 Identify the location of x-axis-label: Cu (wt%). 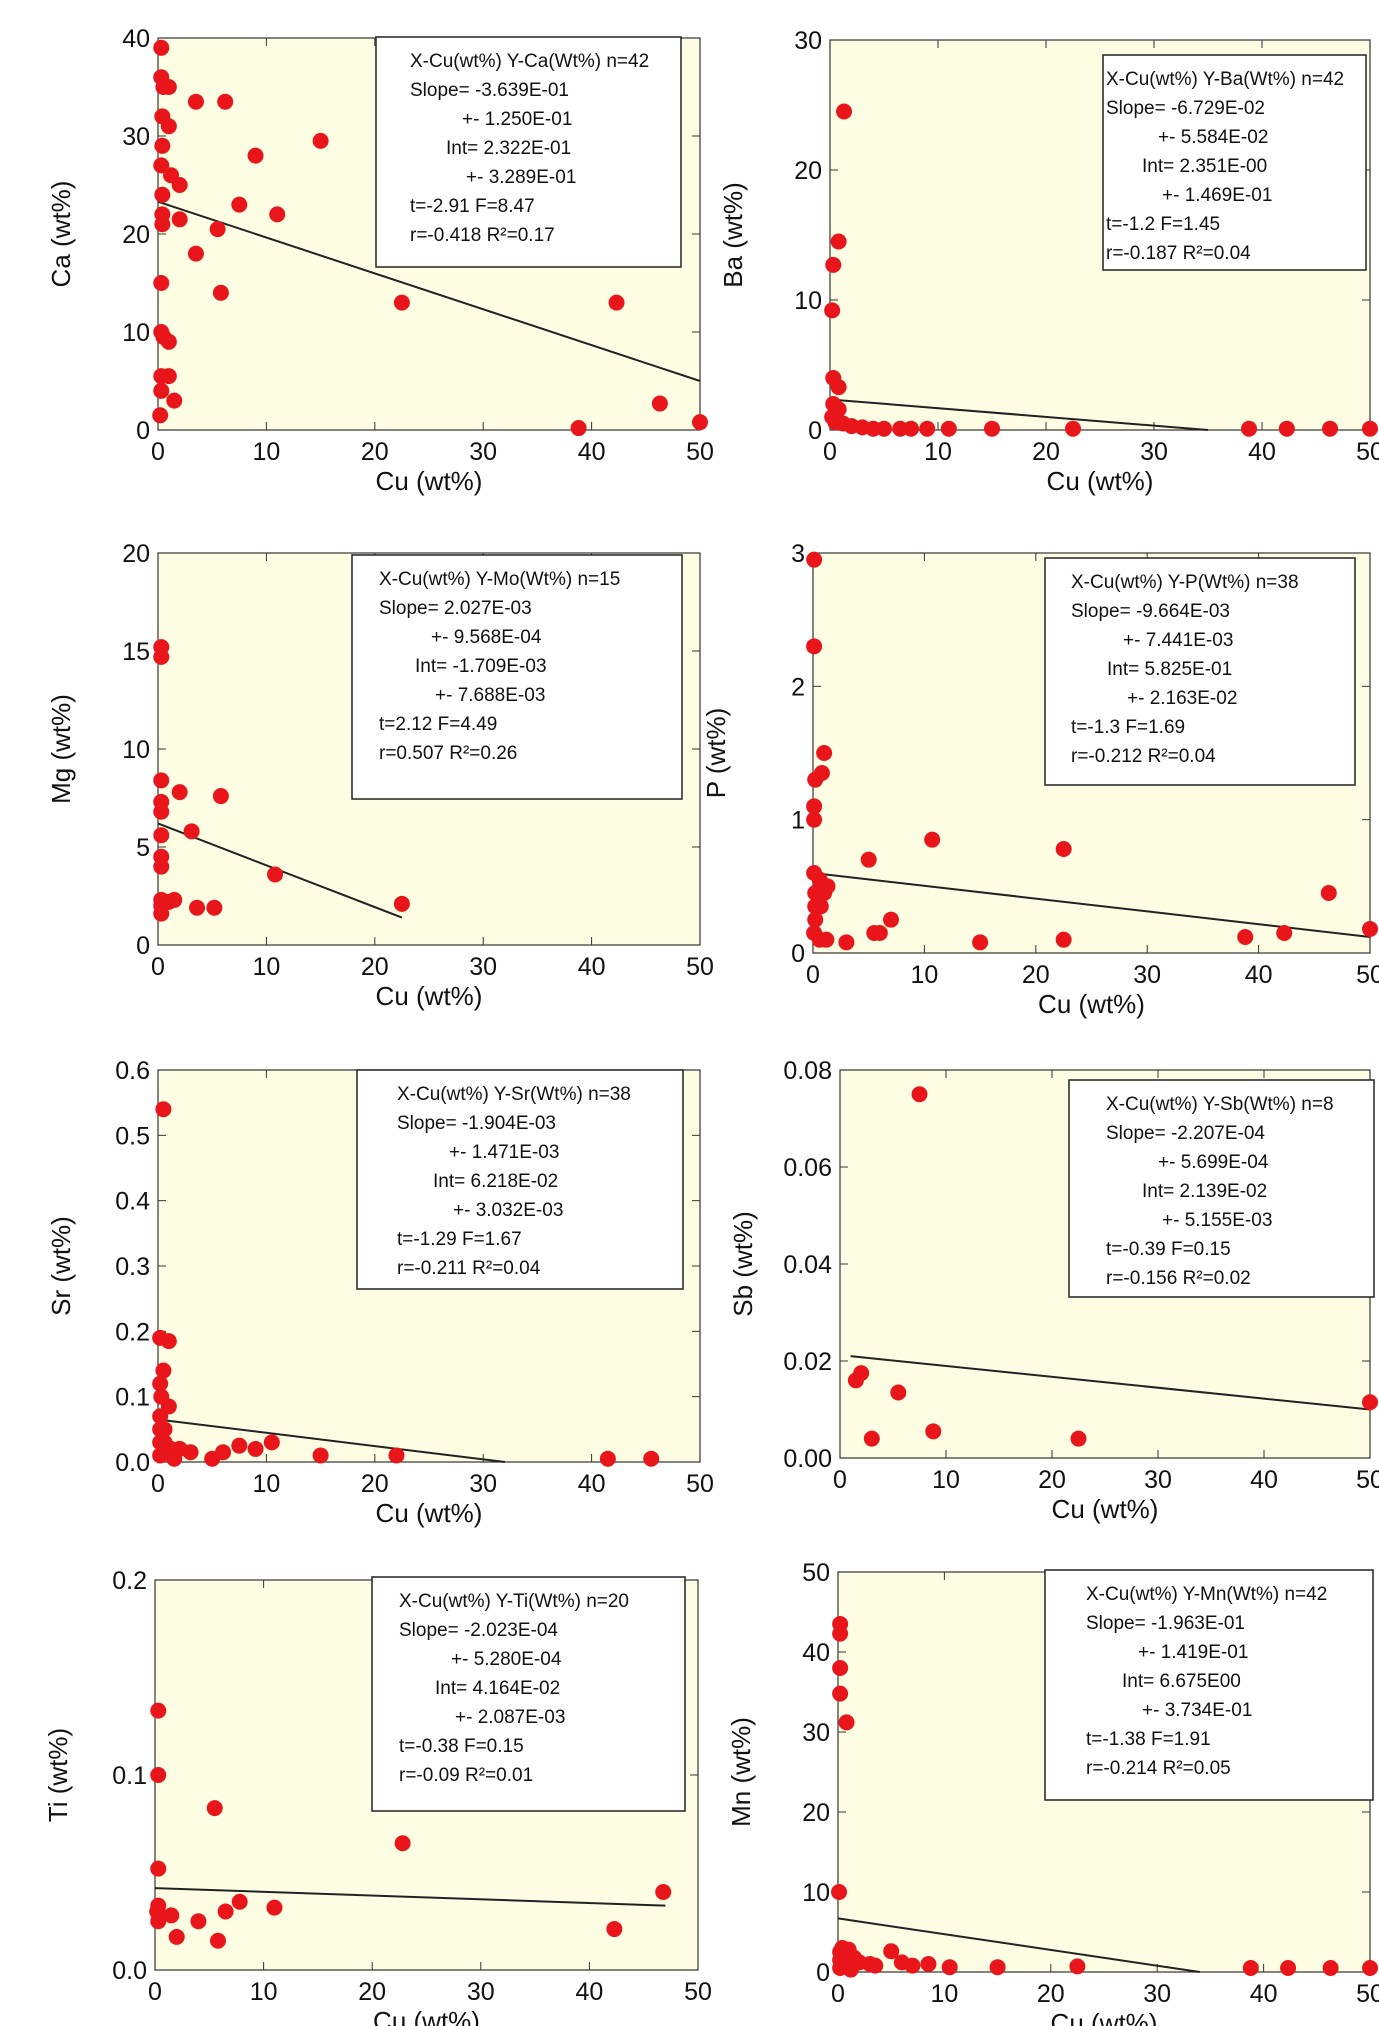
(429, 996).